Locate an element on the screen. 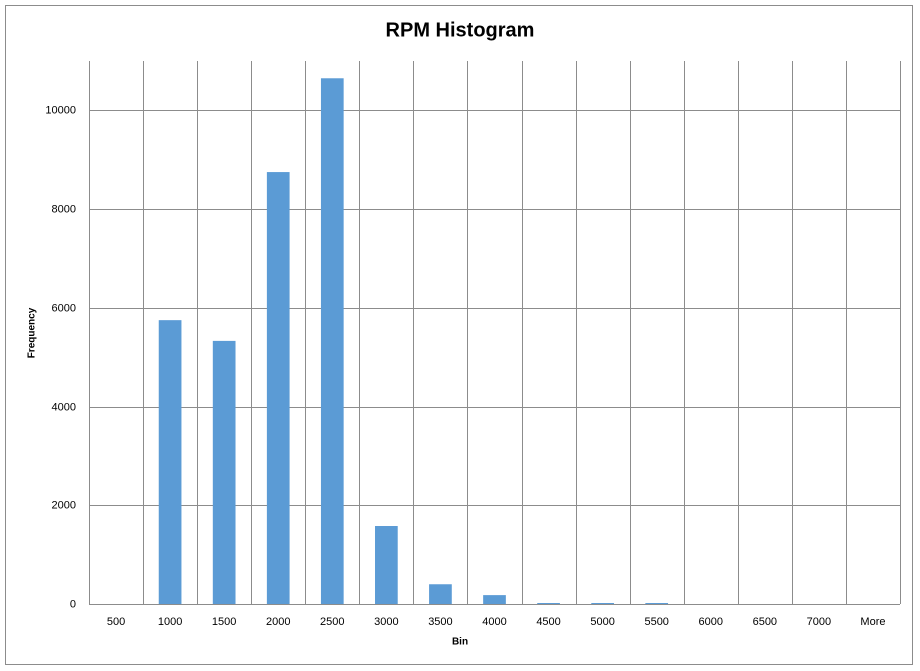  x-tick-label: 3500 is located at coordinates (440, 622).